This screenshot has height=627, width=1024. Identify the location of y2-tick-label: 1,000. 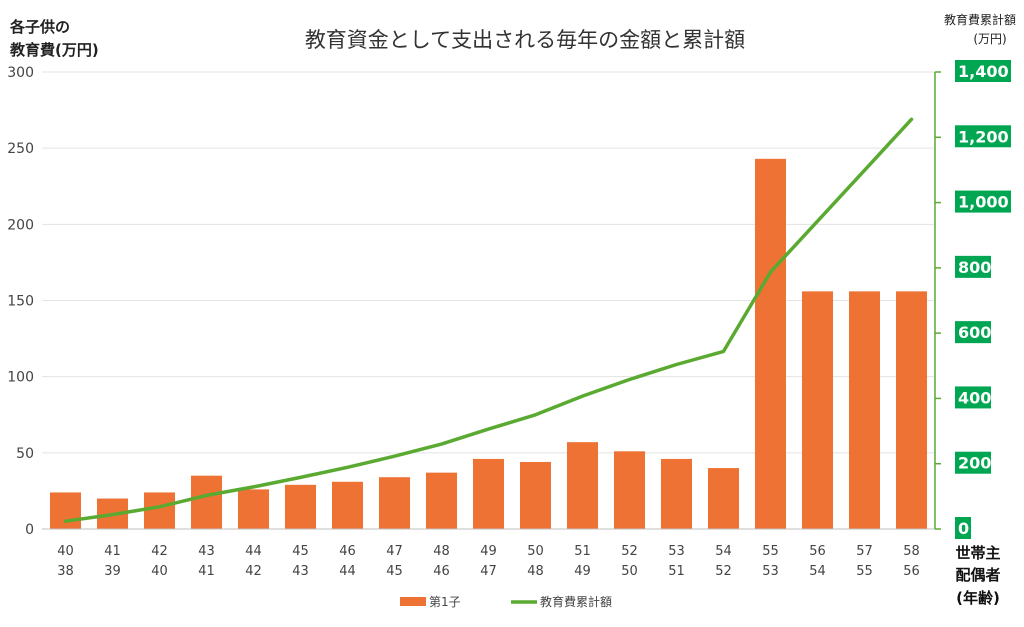
(983, 202).